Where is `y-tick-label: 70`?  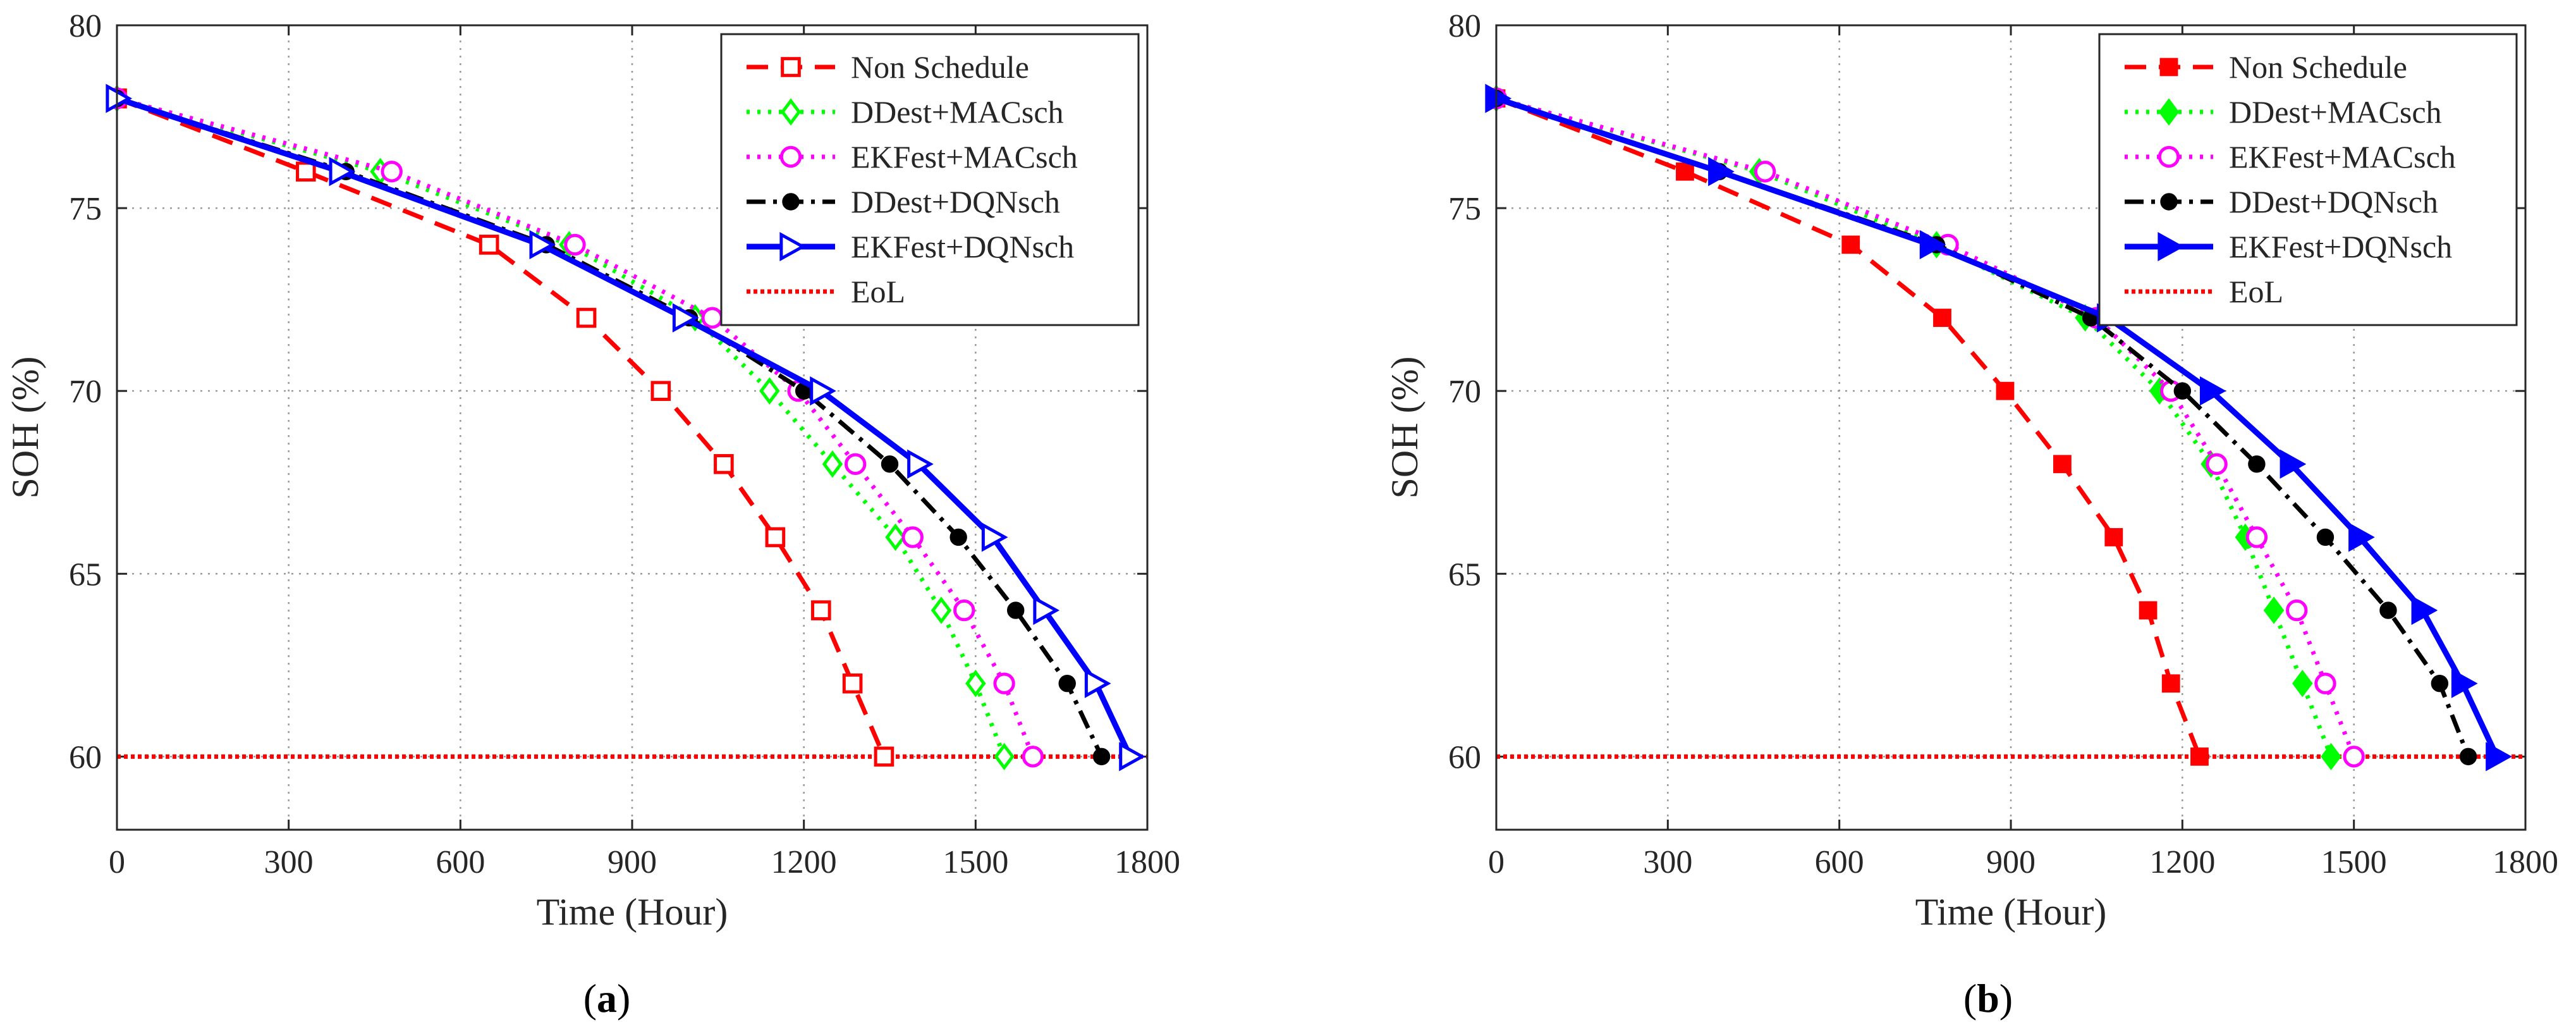
y-tick-label: 70 is located at coordinates (1464, 392).